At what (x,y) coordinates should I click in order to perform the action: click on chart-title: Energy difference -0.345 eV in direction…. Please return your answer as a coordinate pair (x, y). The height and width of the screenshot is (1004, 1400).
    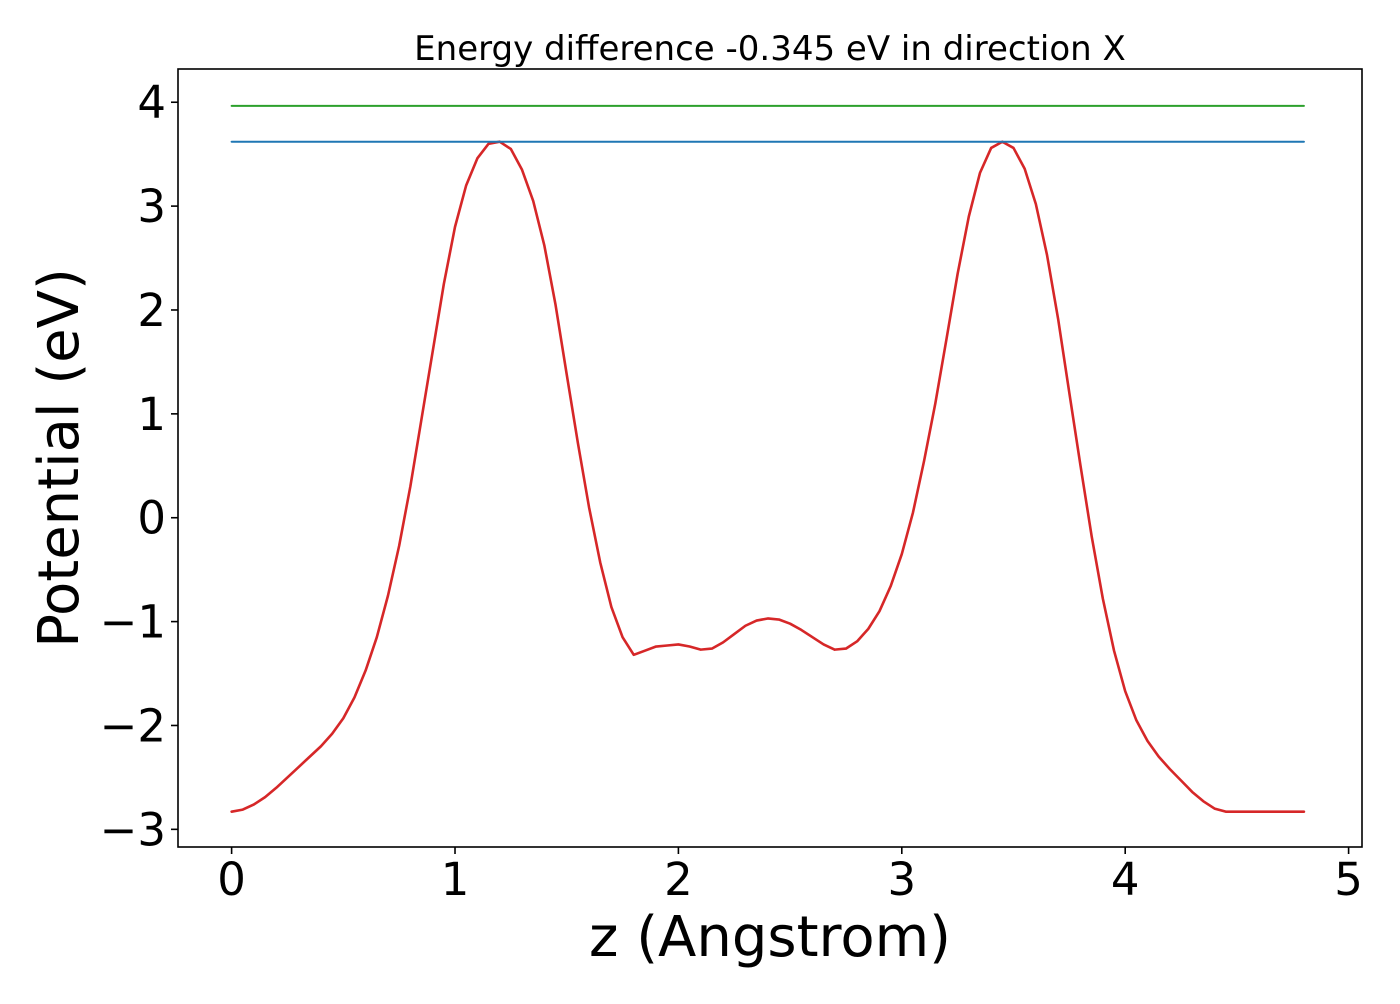
    Looking at the image, I should click on (770, 49).